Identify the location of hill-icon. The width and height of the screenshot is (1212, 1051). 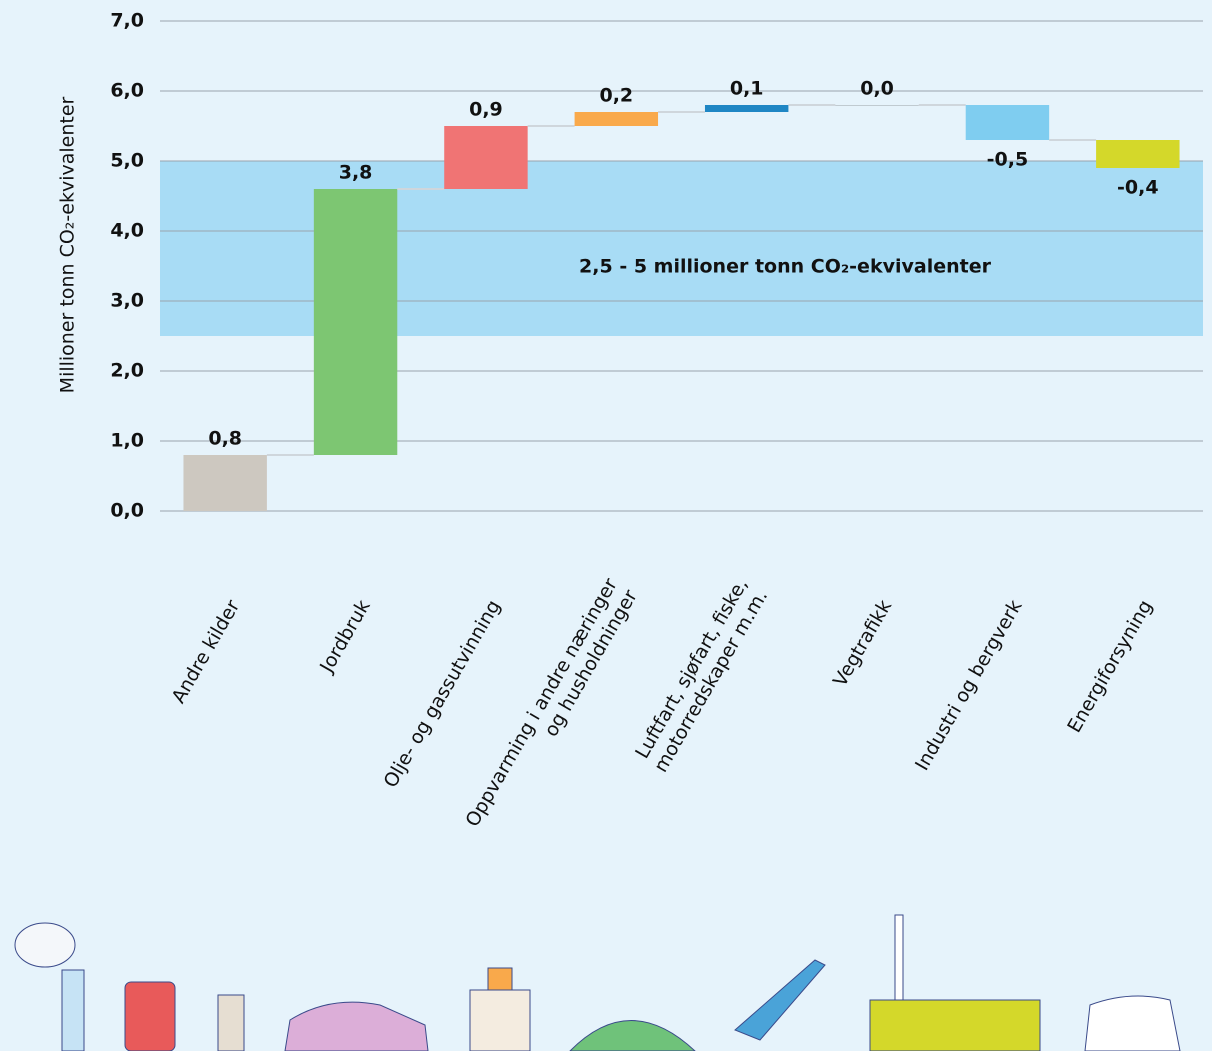
(632, 1035).